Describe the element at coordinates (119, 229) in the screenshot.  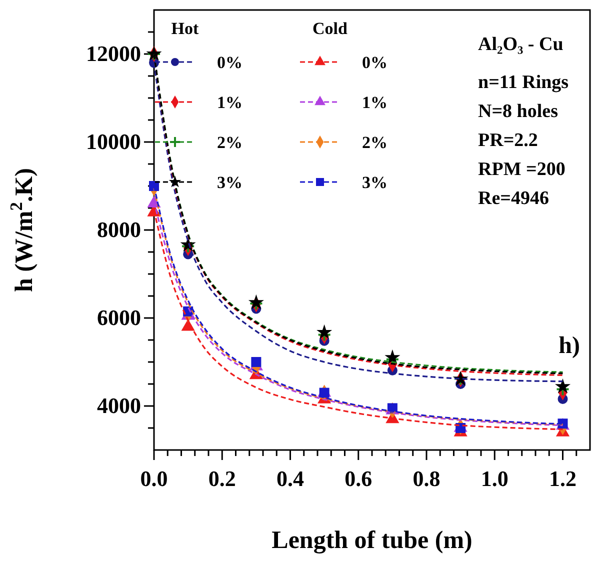
I see `y-tick-label: 8000` at that location.